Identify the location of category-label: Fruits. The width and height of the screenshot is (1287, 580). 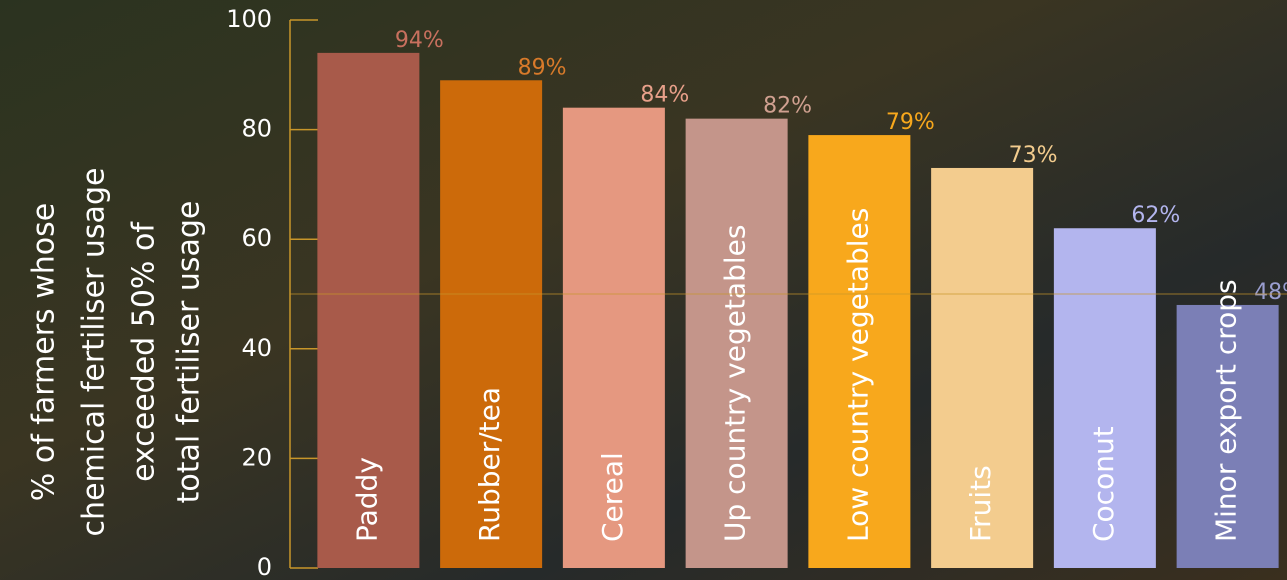
(980, 503).